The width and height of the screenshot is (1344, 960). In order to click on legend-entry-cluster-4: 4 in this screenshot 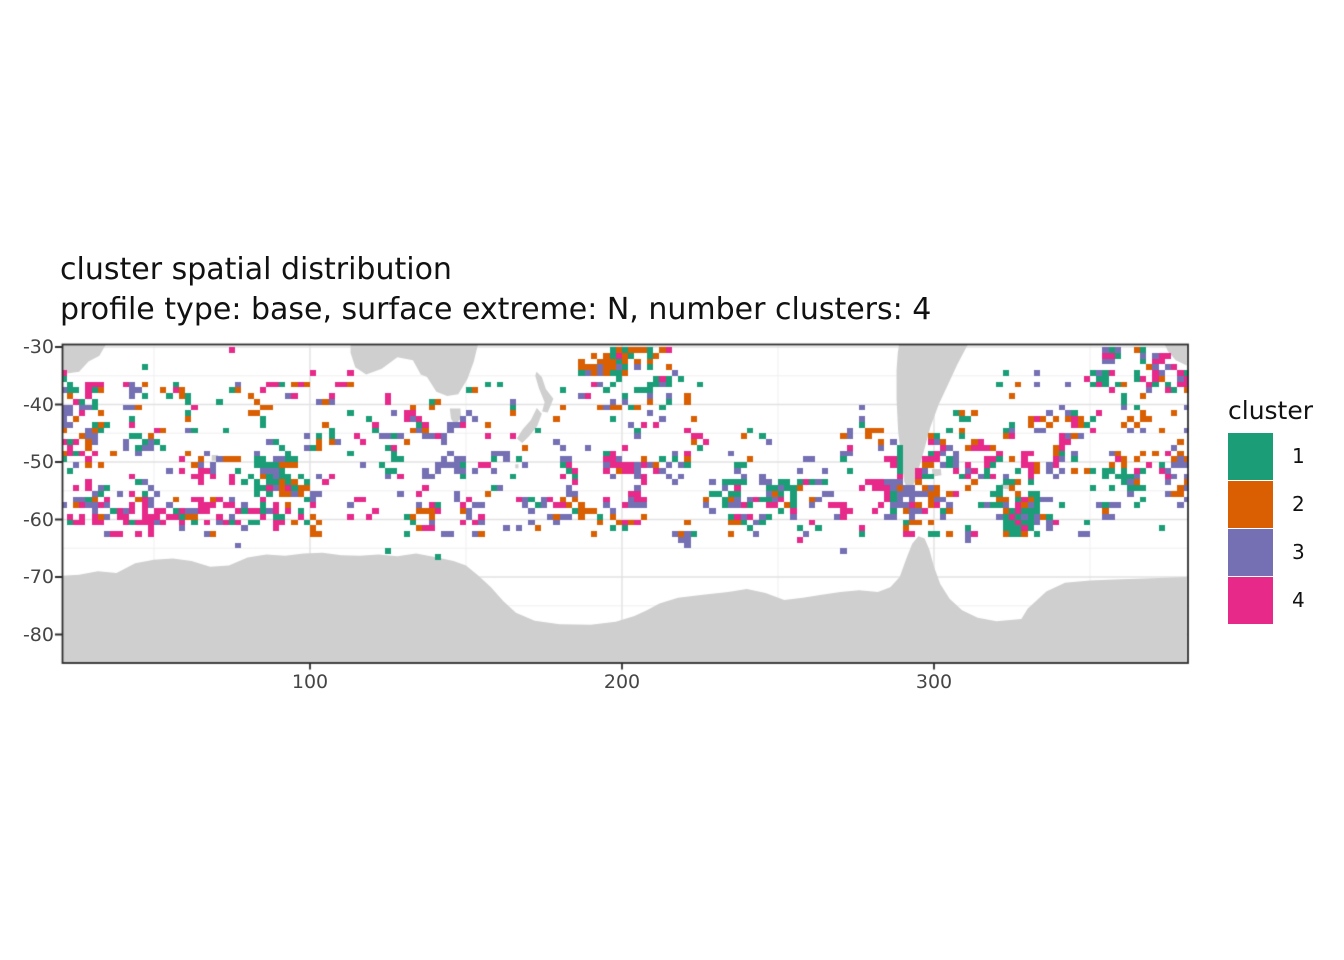, I will do `click(1270, 600)`.